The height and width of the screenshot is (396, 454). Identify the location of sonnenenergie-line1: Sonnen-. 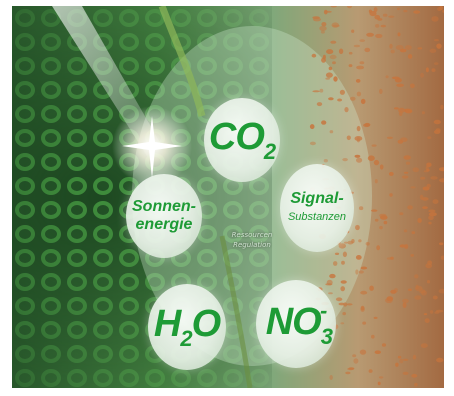
(164, 206).